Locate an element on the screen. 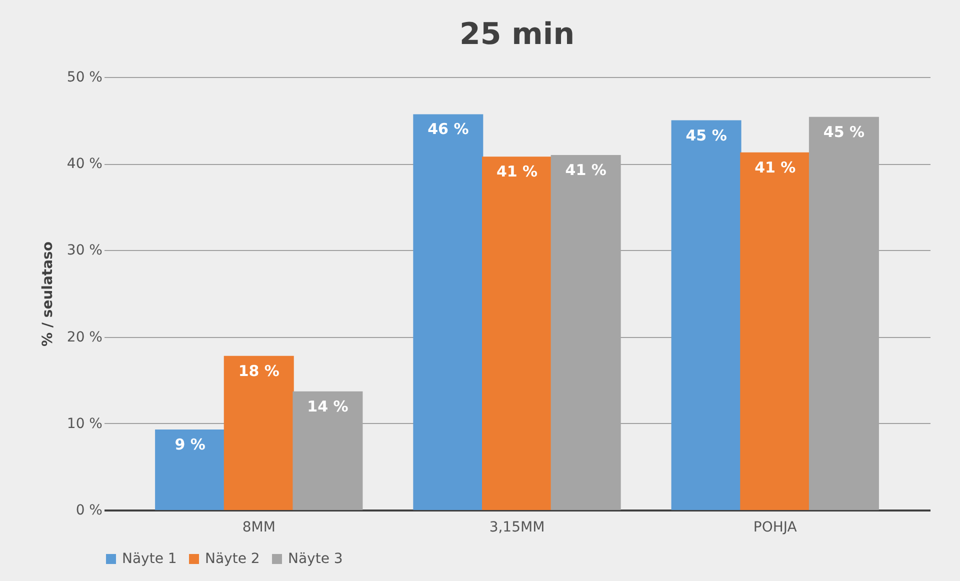 The width and height of the screenshot is (960, 581). y-tick-label: 0 % is located at coordinates (89, 510).